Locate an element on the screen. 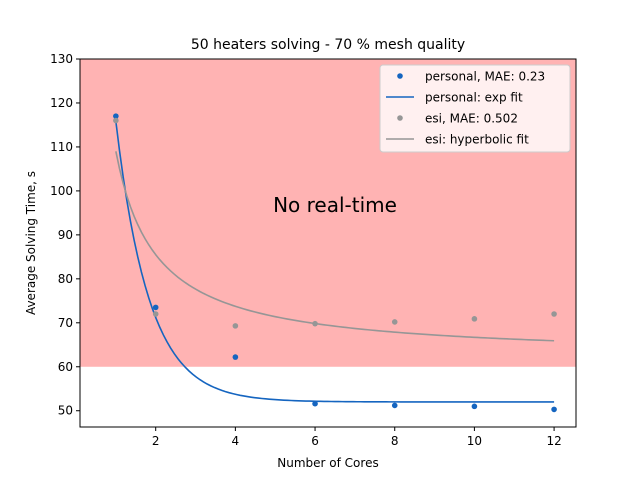 The image size is (640, 480). x-tick-label: 4 is located at coordinates (236, 441).